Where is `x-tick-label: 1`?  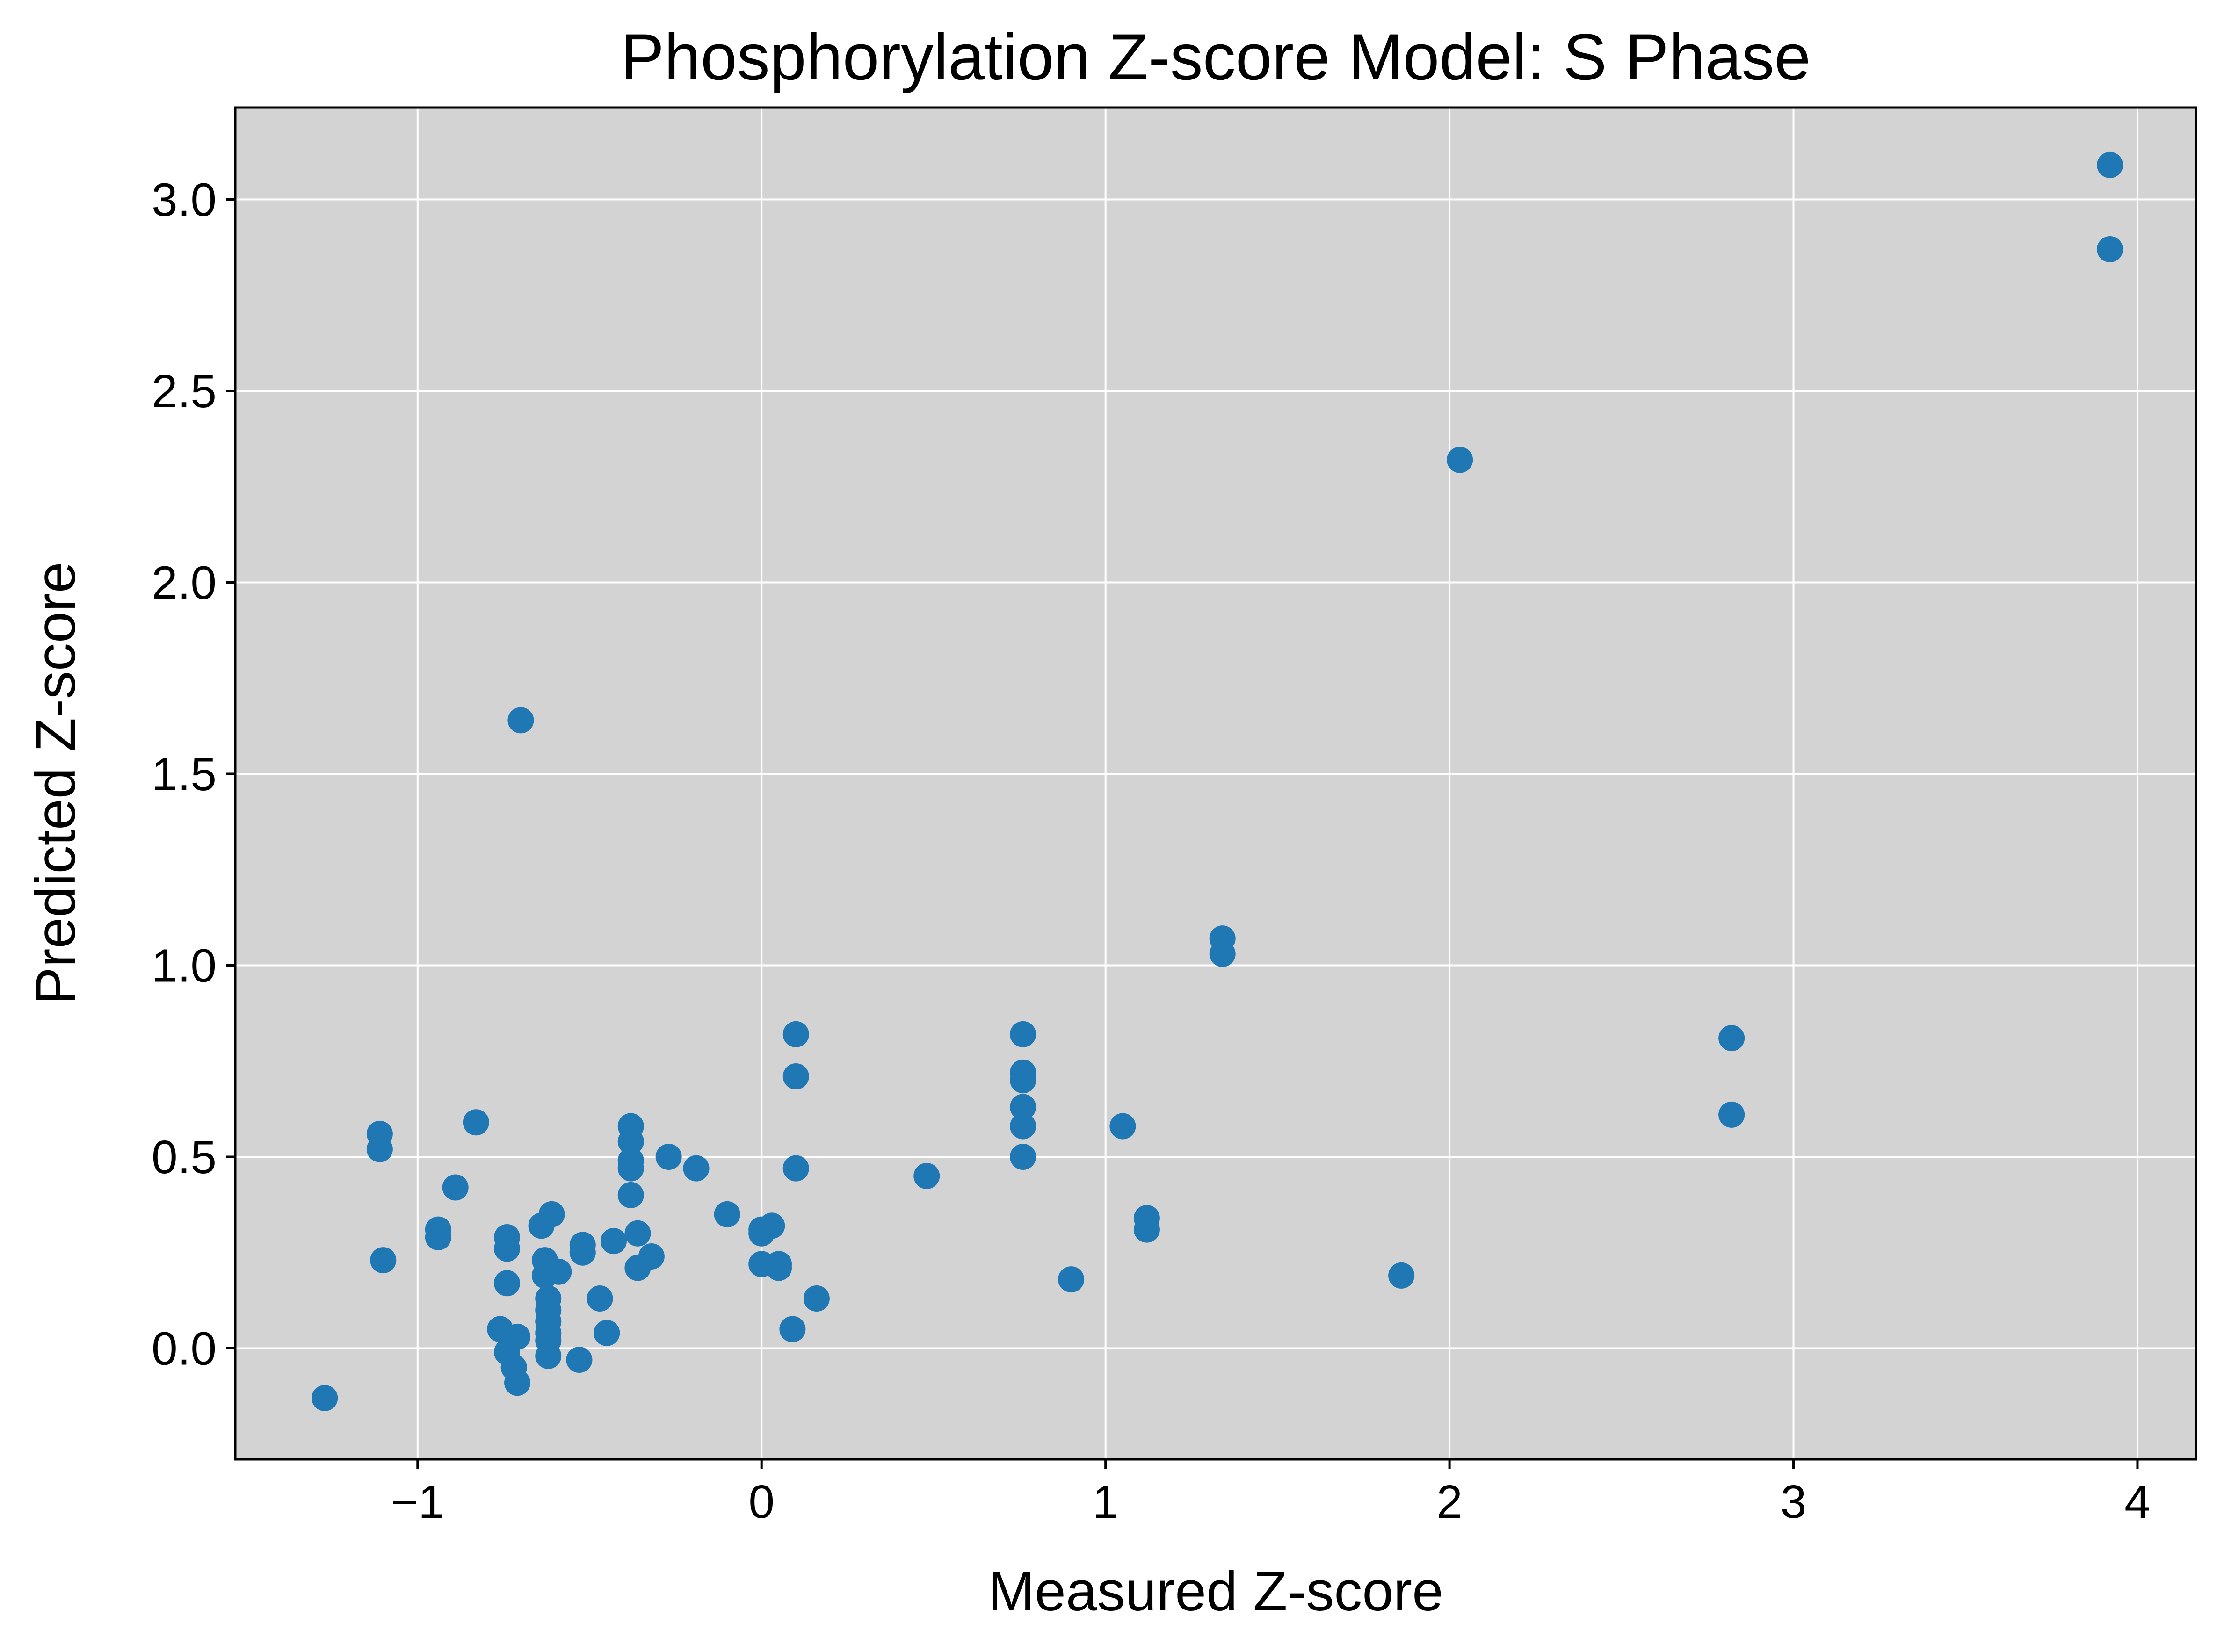 x-tick-label: 1 is located at coordinates (1106, 1502).